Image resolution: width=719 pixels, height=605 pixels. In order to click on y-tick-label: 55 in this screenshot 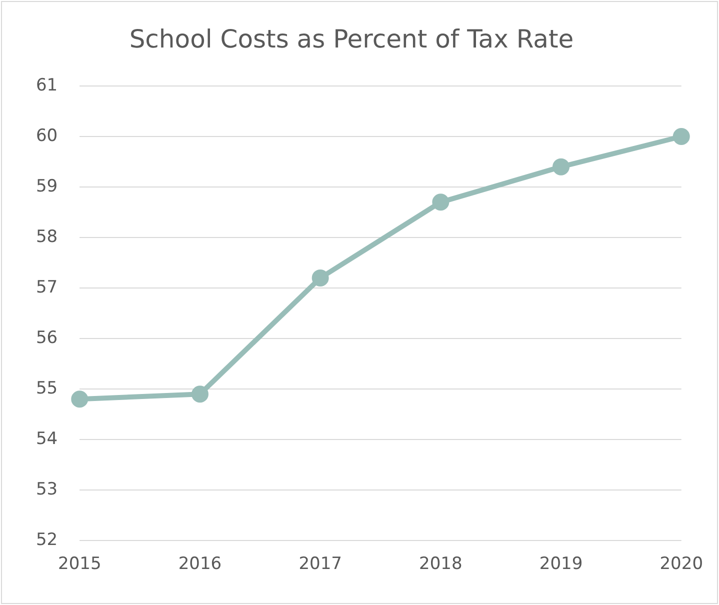, I will do `click(47, 388)`.